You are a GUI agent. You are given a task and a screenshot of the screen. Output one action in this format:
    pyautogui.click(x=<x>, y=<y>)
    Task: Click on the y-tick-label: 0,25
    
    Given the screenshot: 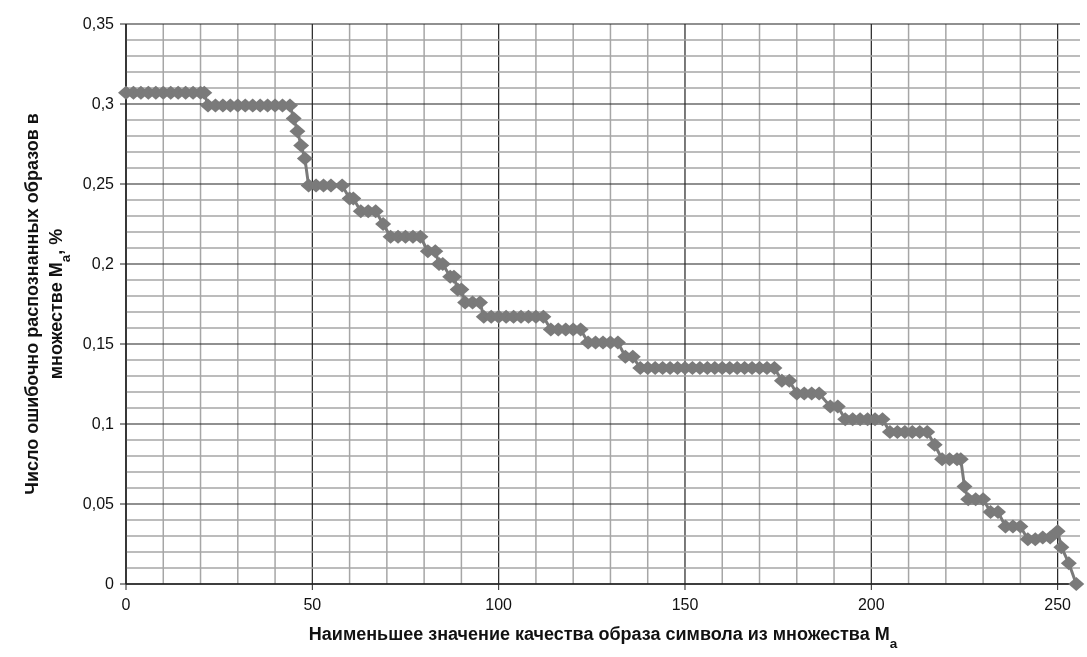 What is the action you would take?
    pyautogui.click(x=98, y=183)
    